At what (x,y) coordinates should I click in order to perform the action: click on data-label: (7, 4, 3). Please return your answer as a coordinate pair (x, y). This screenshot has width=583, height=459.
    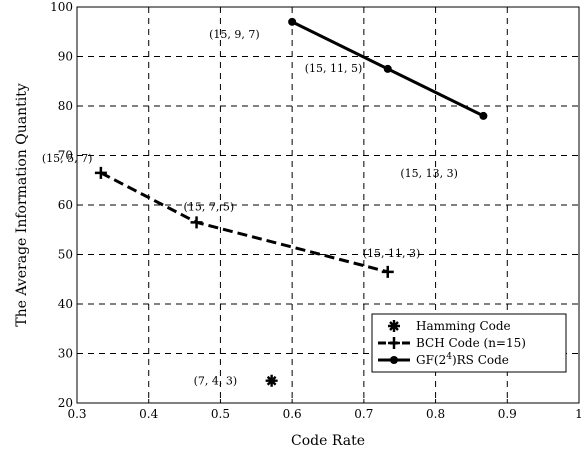
    Looking at the image, I should click on (216, 381).